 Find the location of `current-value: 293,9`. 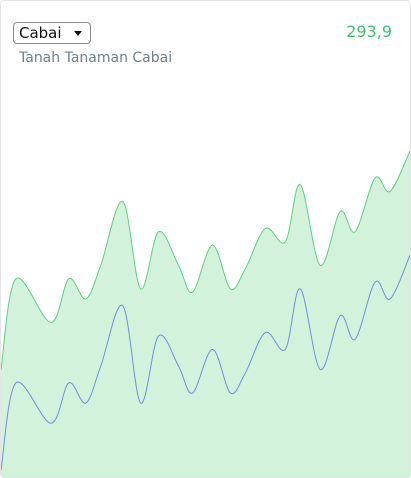

current-value: 293,9 is located at coordinates (369, 31).